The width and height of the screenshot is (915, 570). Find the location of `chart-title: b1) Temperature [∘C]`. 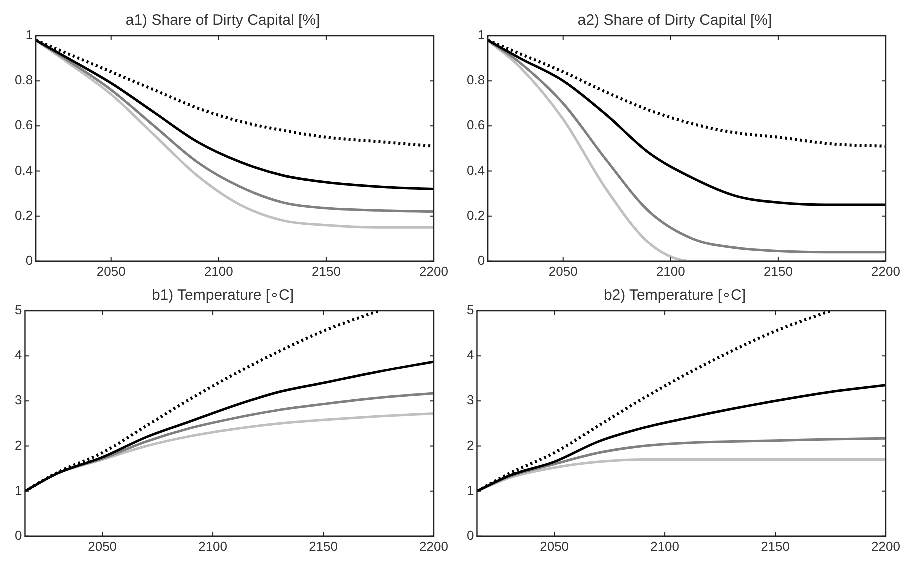

chart-title: b1) Temperature [∘C] is located at coordinates (223, 295).